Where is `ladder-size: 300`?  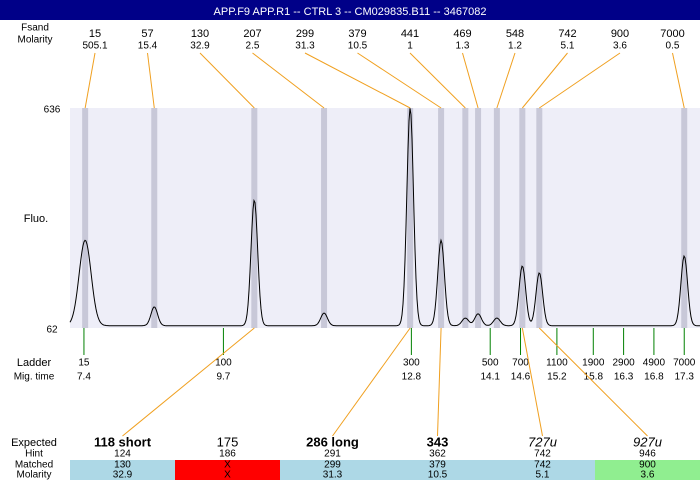
ladder-size: 300 is located at coordinates (411, 363).